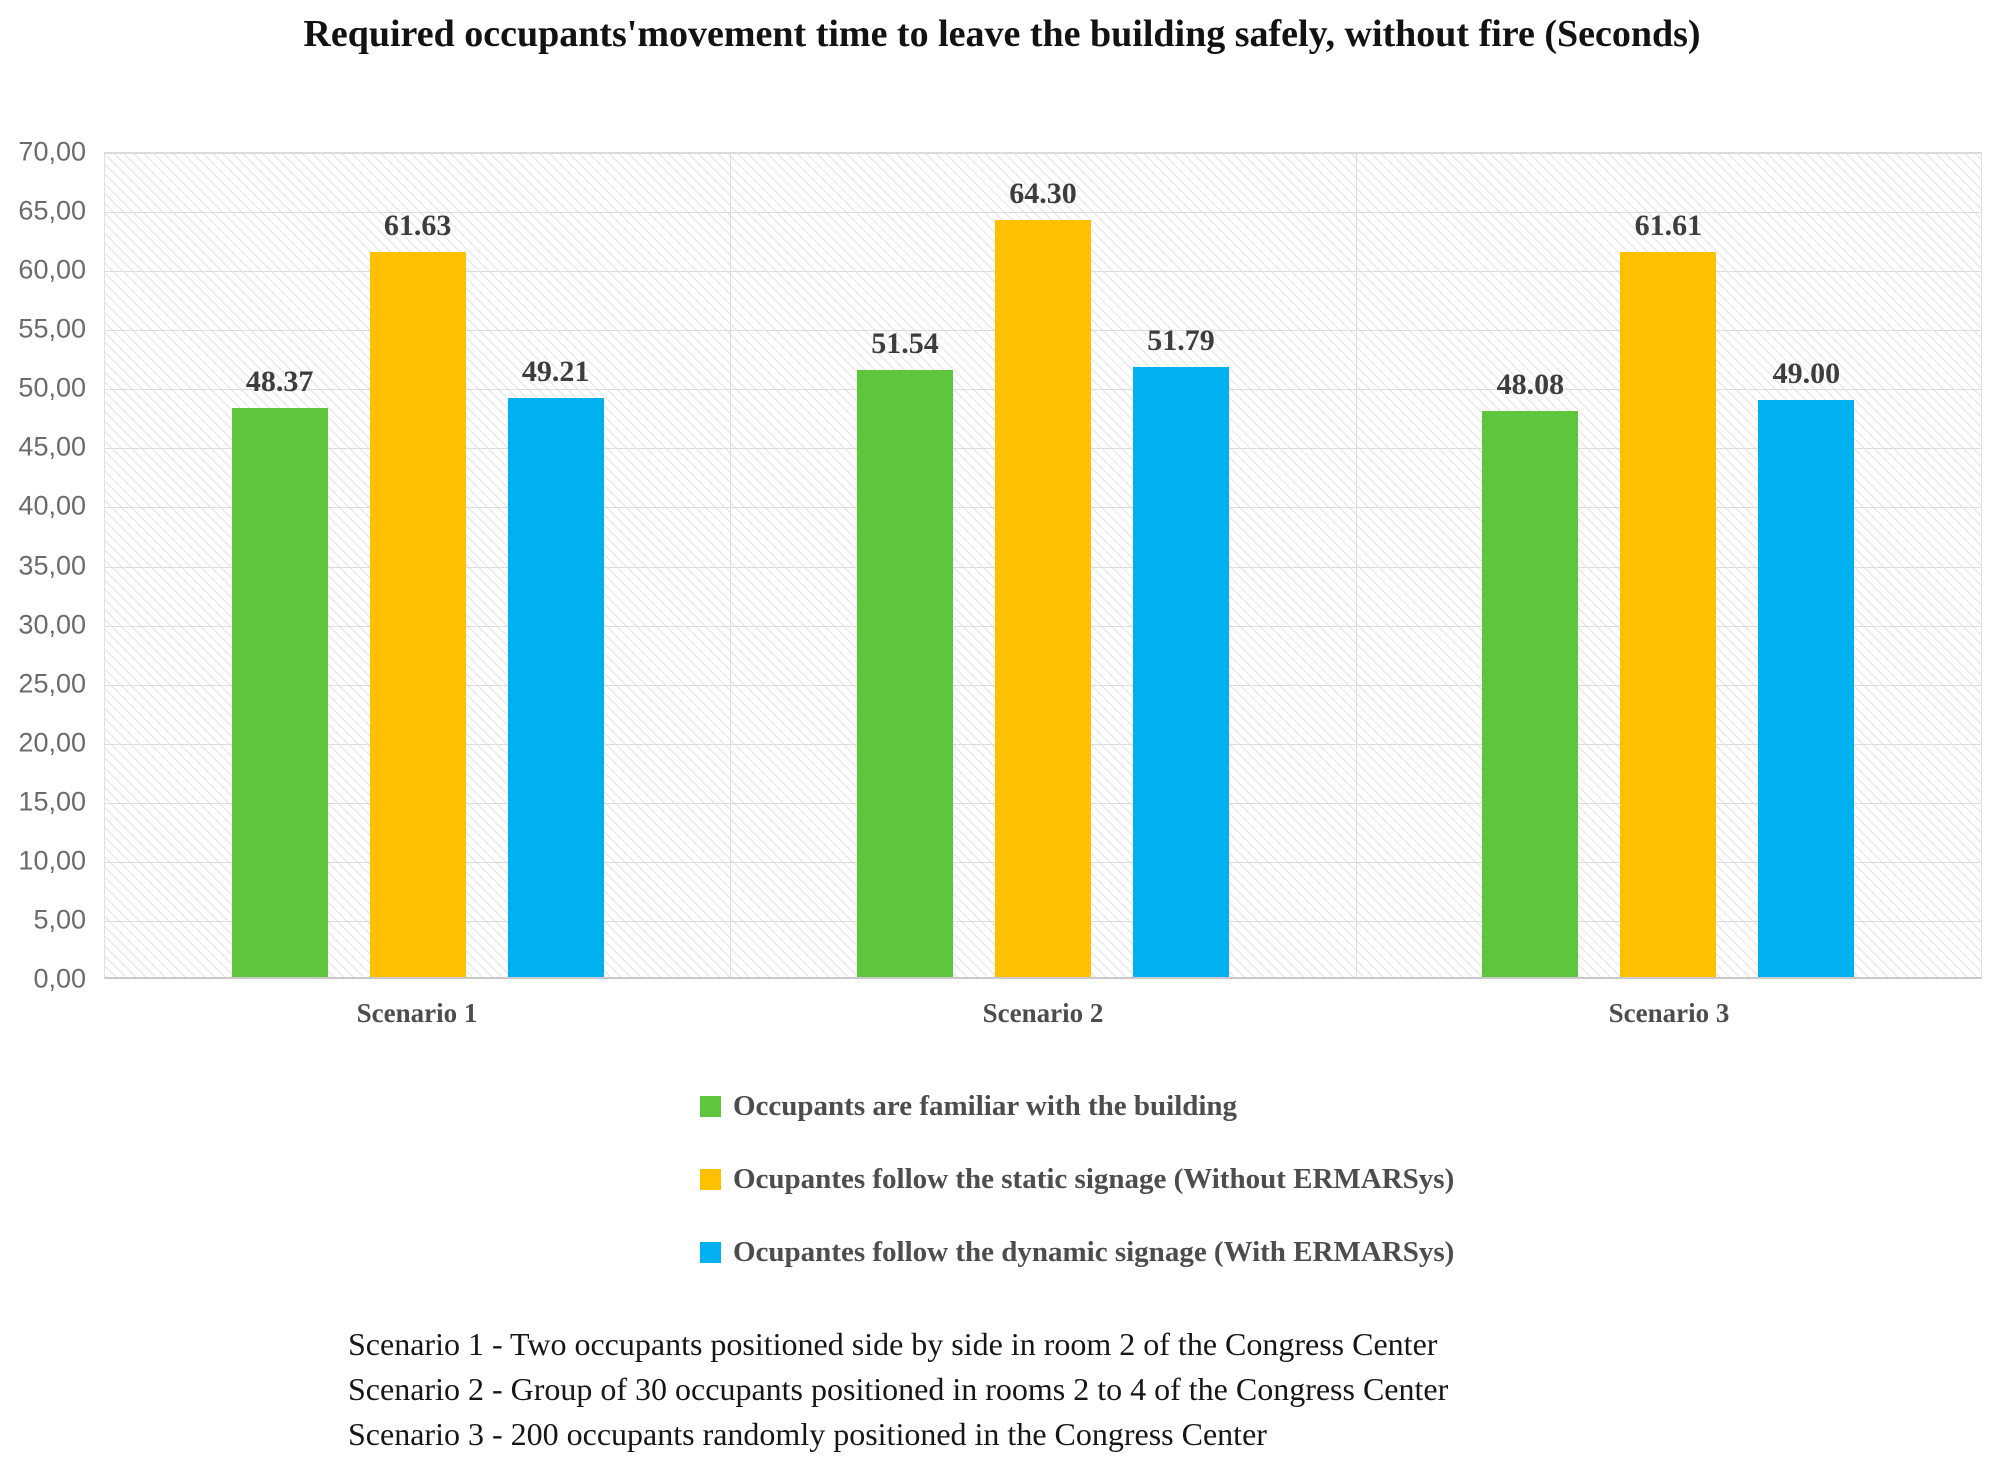 The width and height of the screenshot is (2004, 1470). I want to click on y-axis-tick-label: 60,00, so click(52, 269).